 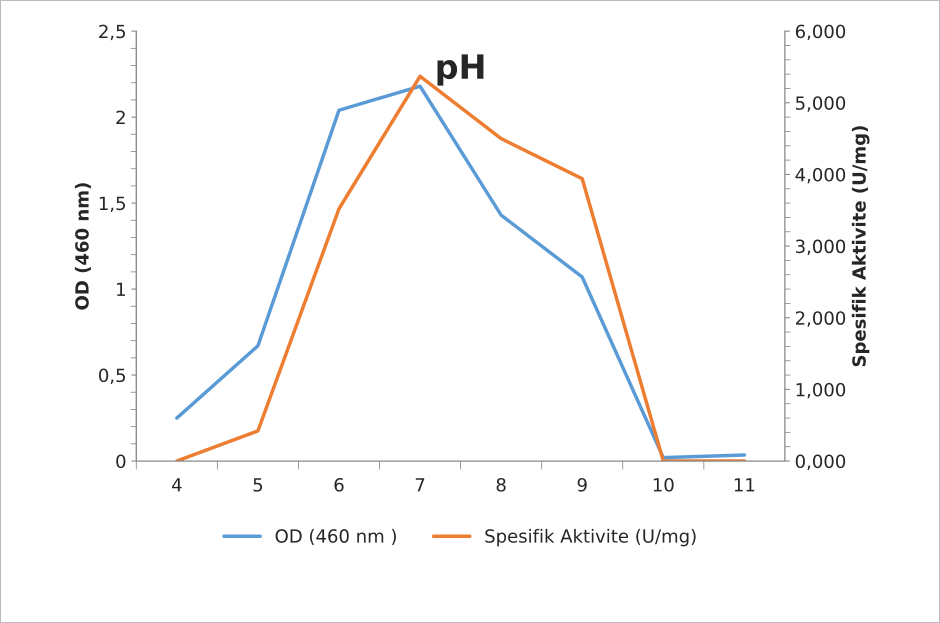 I want to click on x-tick-label: 7, so click(x=420, y=485).